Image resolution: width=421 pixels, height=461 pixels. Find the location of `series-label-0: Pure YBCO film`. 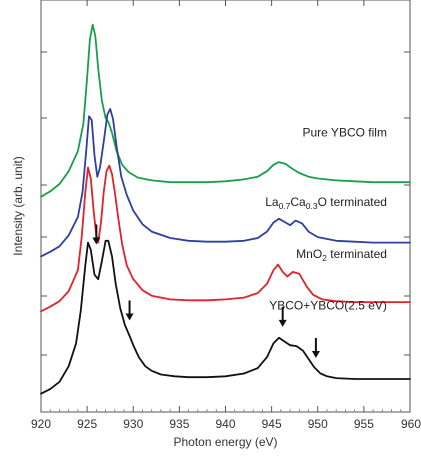

series-label-0: Pure YBCO film is located at coordinates (344, 132).